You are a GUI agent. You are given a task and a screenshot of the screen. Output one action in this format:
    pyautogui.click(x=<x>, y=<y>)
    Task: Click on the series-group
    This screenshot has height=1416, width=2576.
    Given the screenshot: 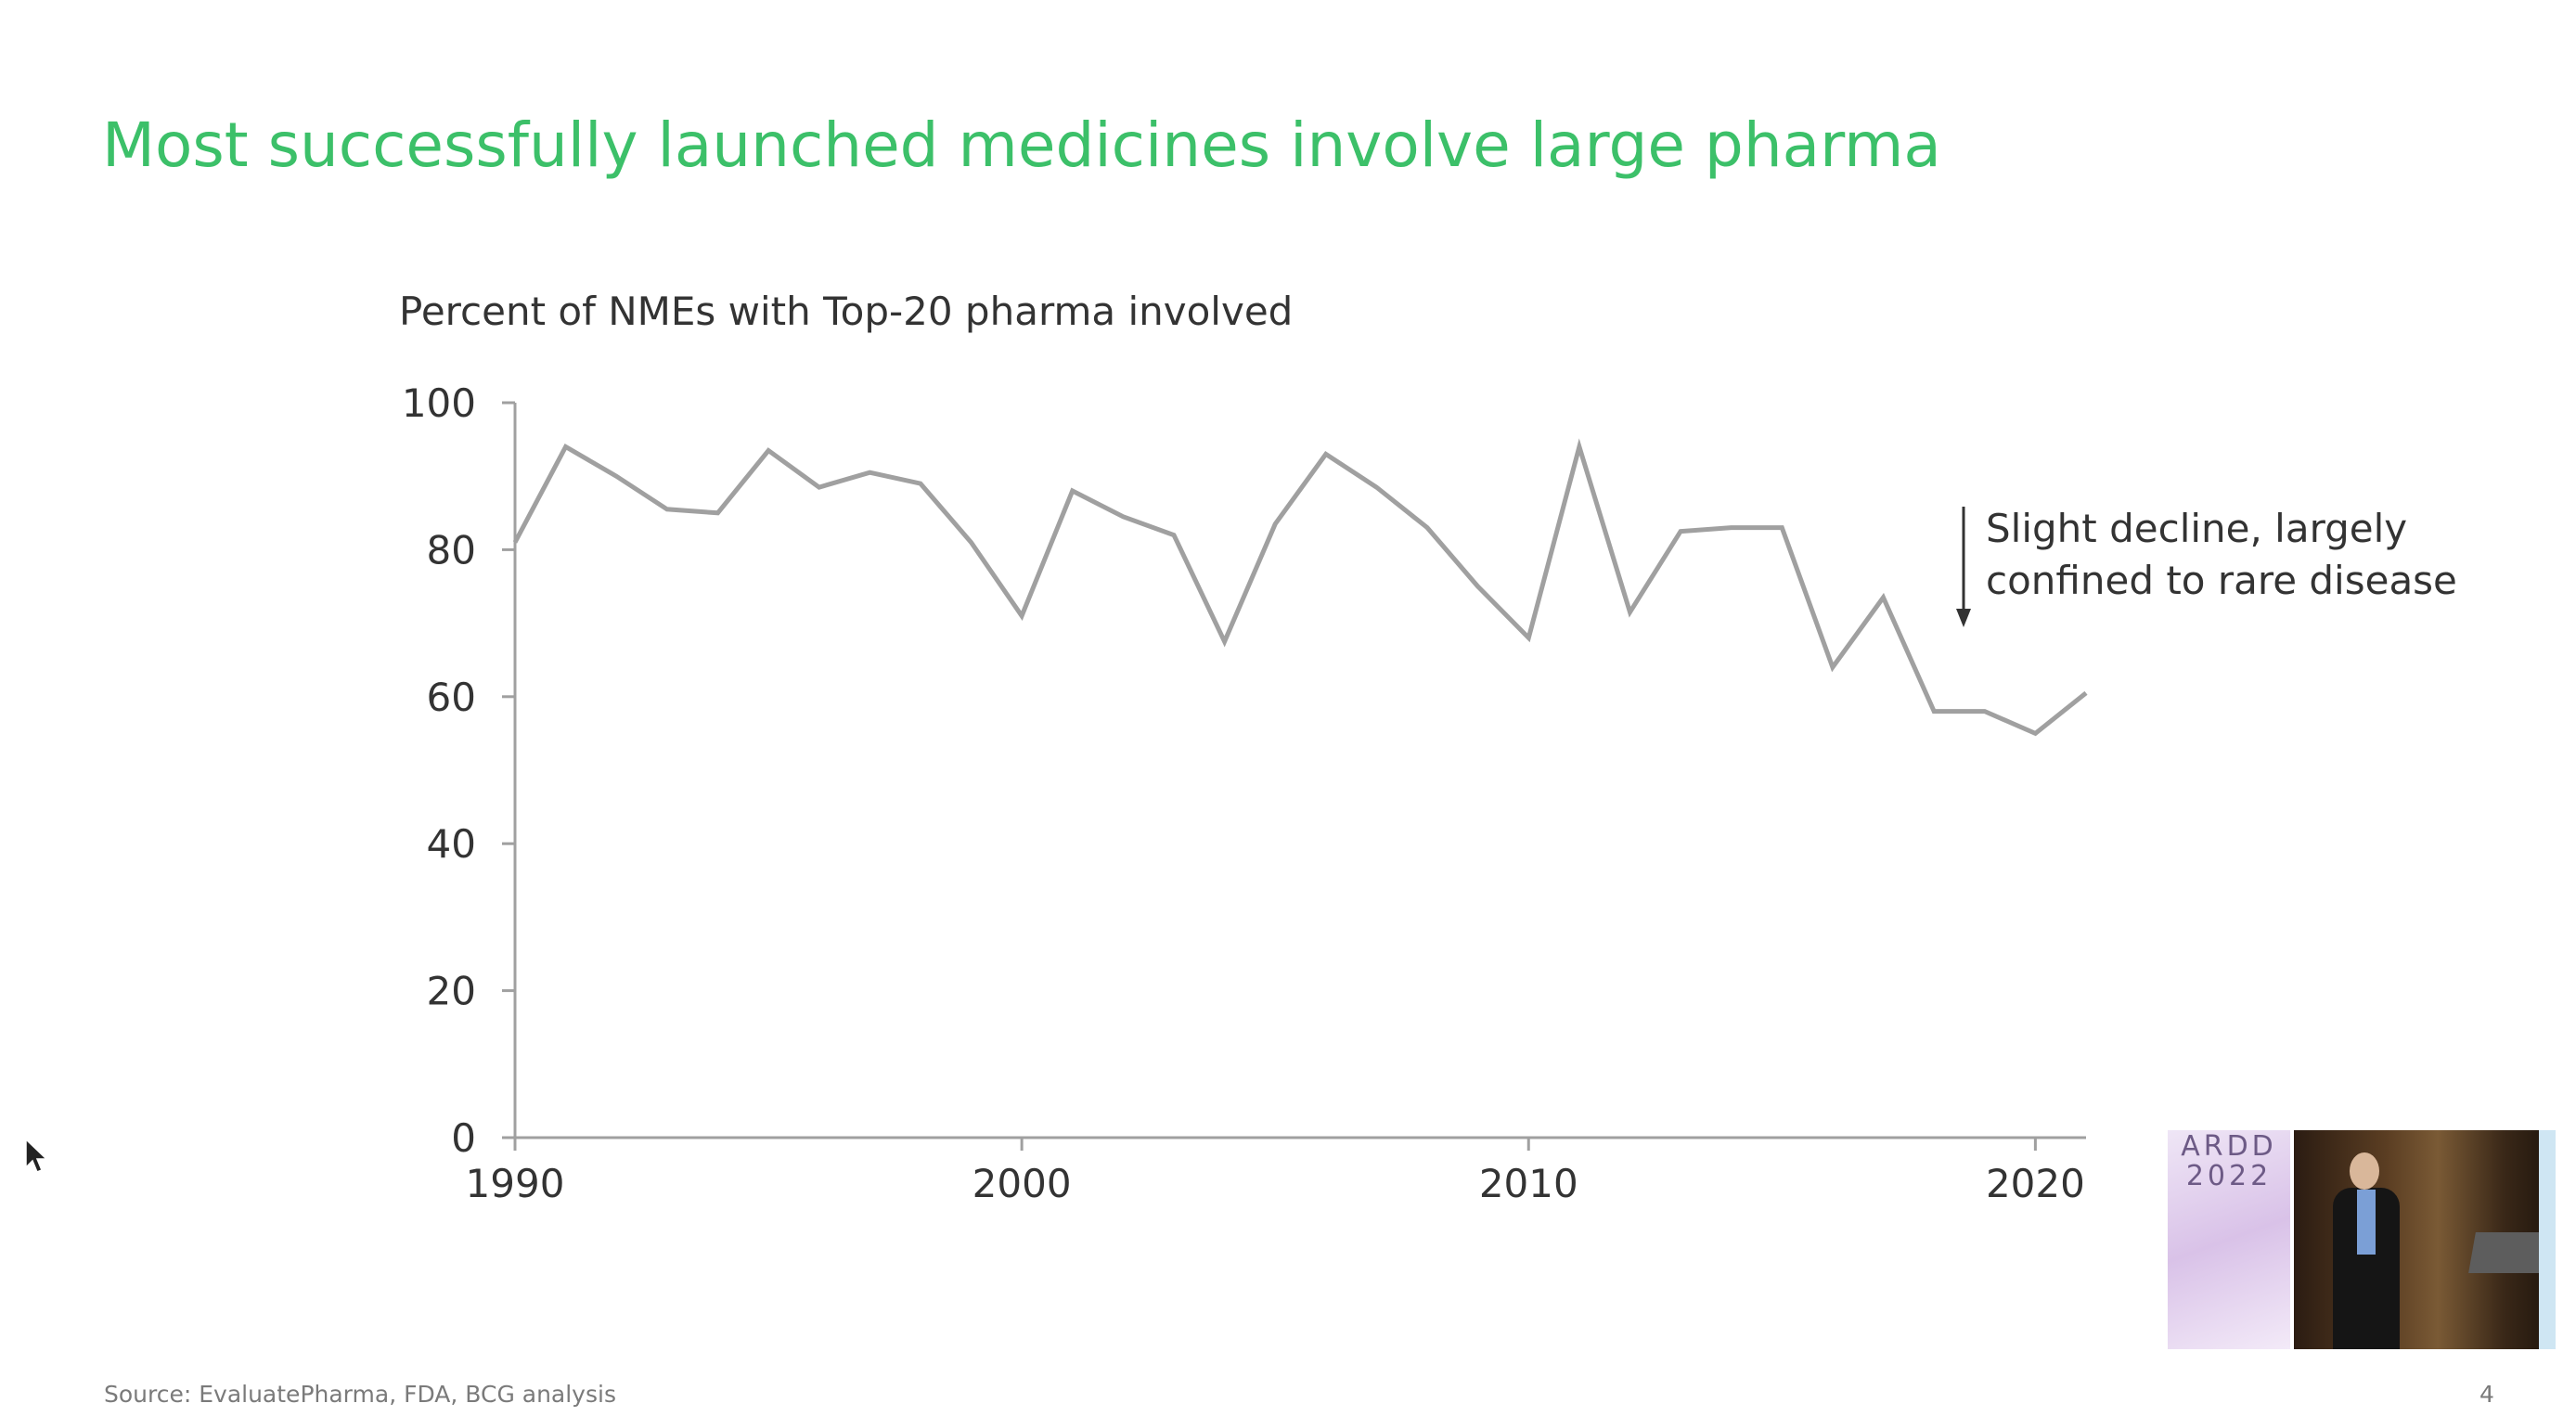 What is the action you would take?
    pyautogui.click(x=1300, y=587)
    